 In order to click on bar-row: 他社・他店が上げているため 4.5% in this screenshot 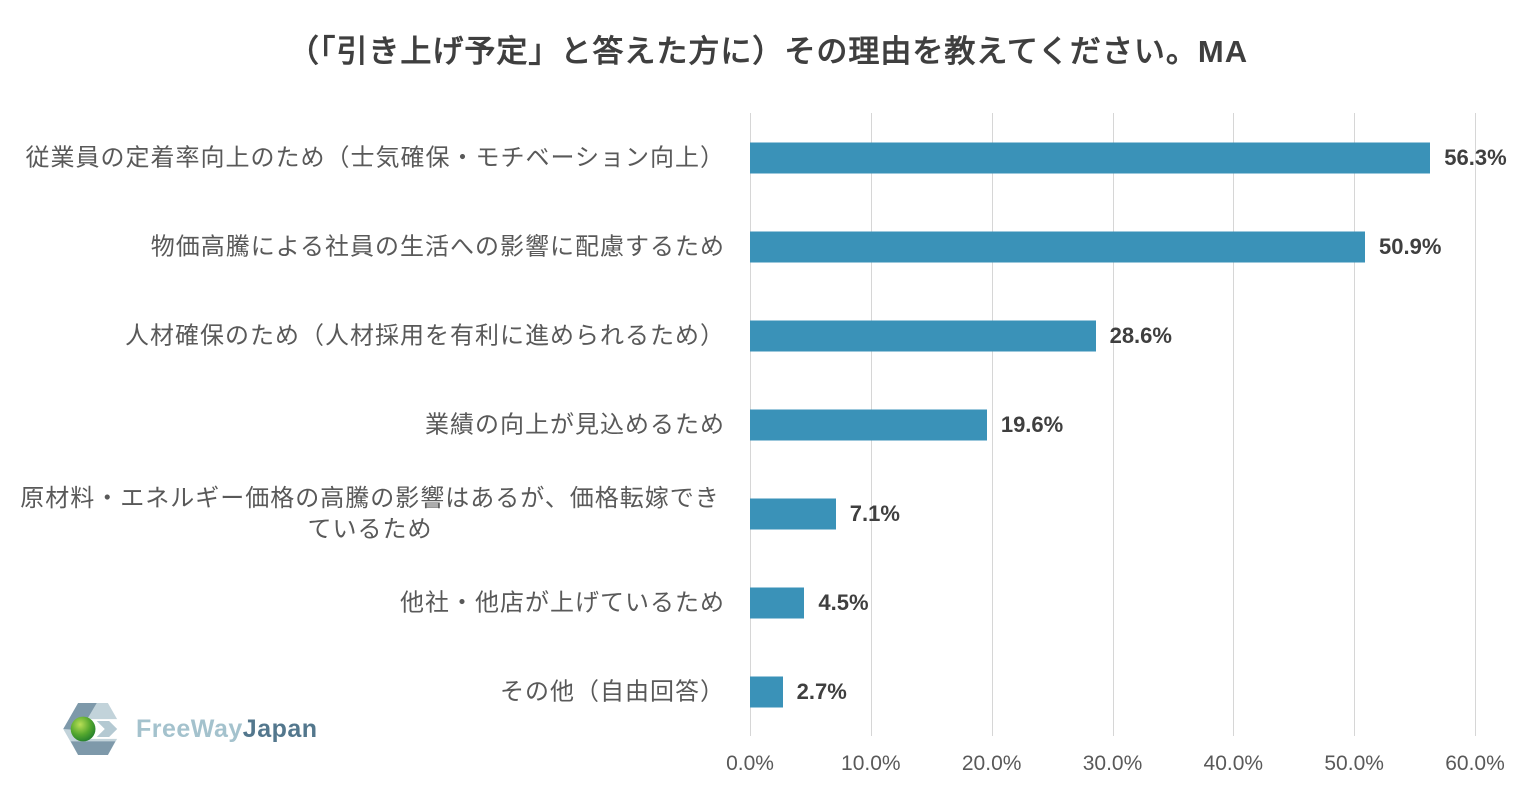, I will do `click(768, 602)`.